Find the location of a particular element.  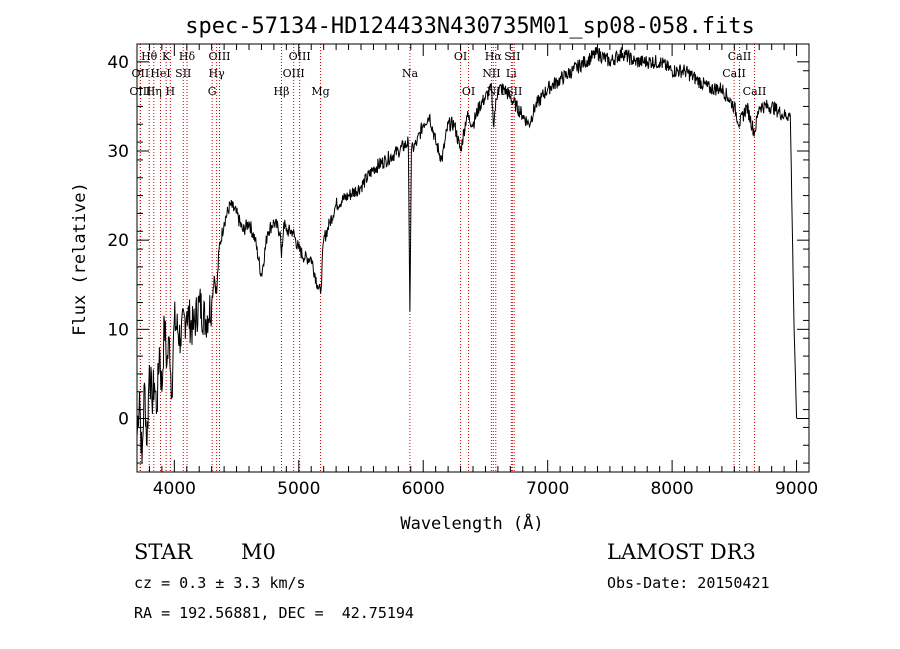

redshift-cz: cz = 0.3 ± 3.3 km/s is located at coordinates (220, 583).